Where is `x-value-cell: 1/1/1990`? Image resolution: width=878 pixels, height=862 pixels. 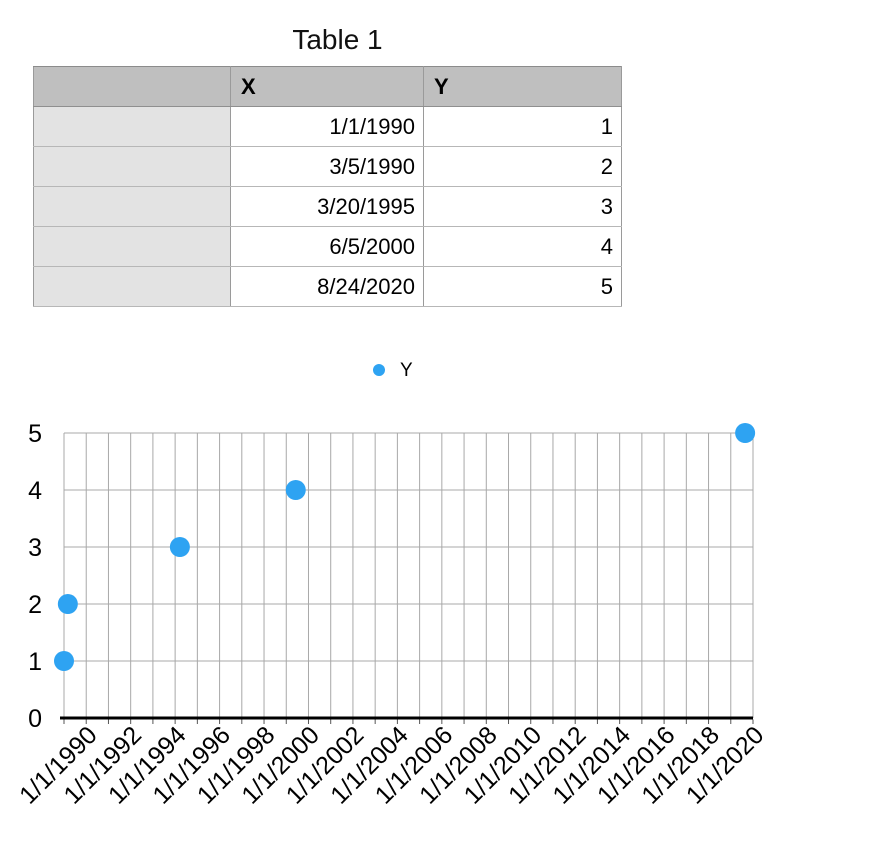
x-value-cell: 1/1/1990 is located at coordinates (327, 126).